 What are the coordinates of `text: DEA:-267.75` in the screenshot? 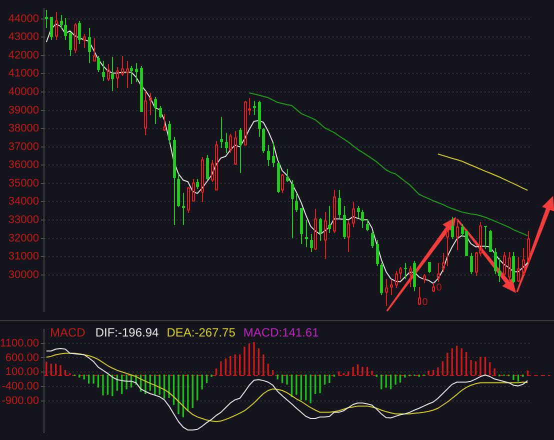 It's located at (201, 332).